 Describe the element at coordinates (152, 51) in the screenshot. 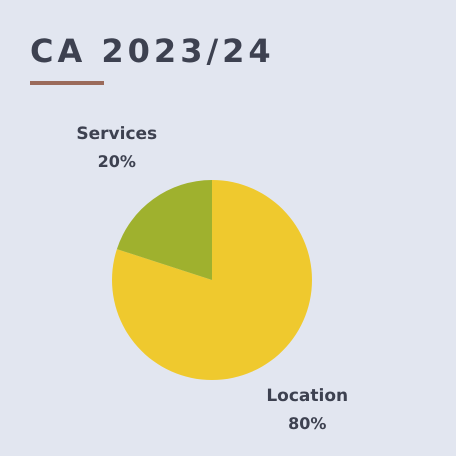

I see `chart-title: CA 2023/24` at that location.